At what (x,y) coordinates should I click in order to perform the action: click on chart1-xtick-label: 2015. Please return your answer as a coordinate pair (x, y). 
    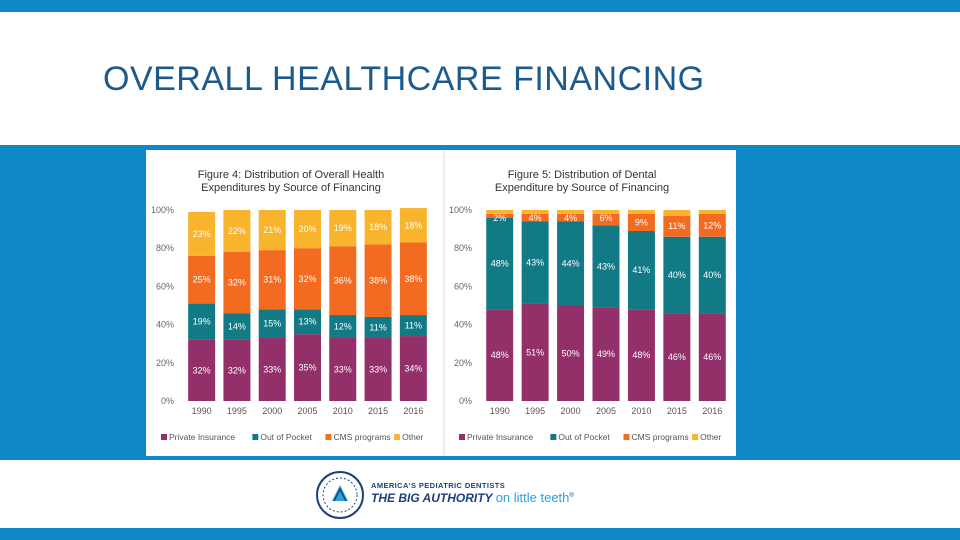
    Looking at the image, I should click on (378, 411).